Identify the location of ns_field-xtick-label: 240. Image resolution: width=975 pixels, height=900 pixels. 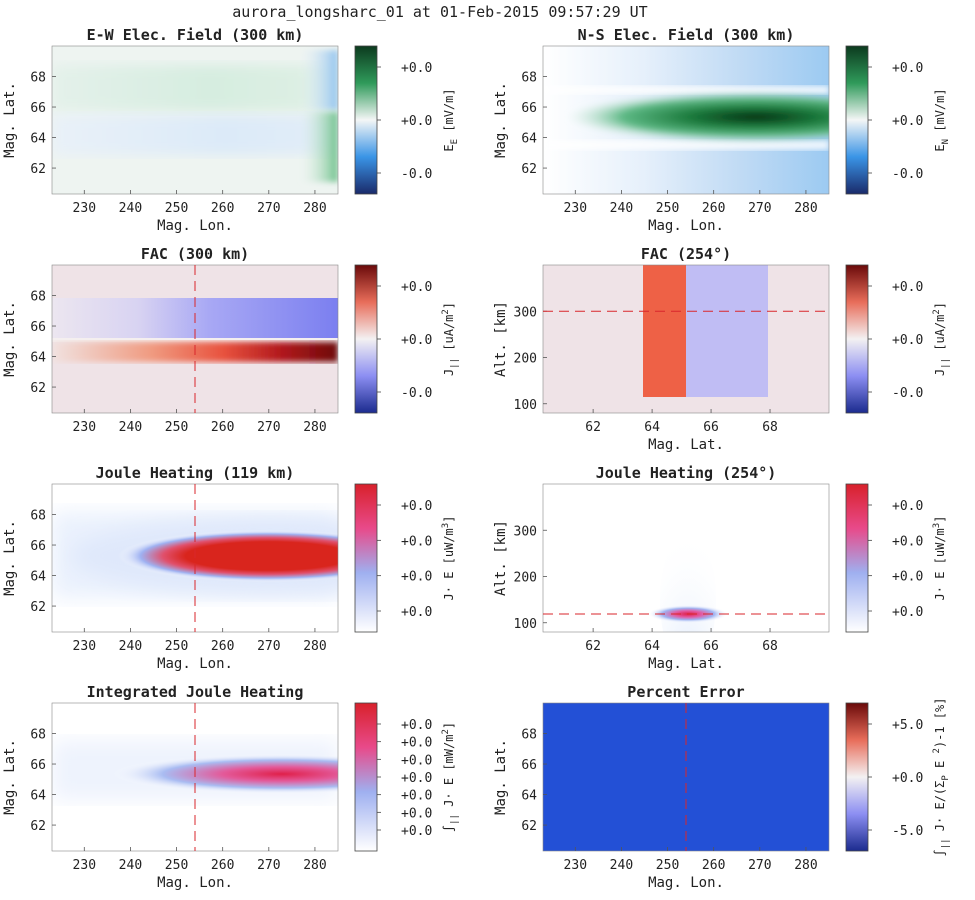
(621, 208).